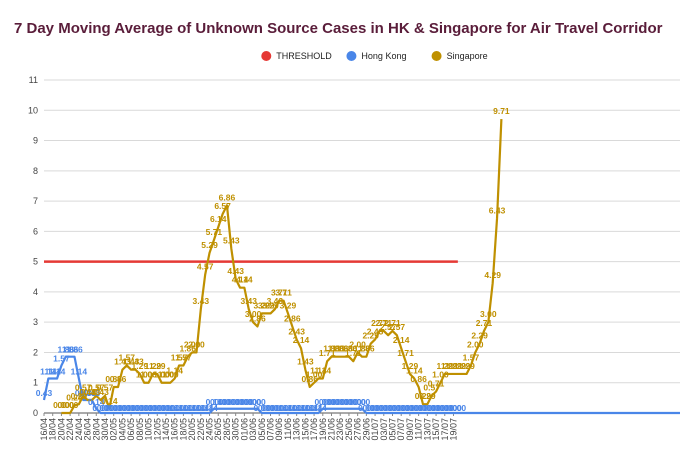 The image size is (696, 461). Describe the element at coordinates (275, 301) in the screenshot. I see `data-label-singapore: 3.43` at that location.